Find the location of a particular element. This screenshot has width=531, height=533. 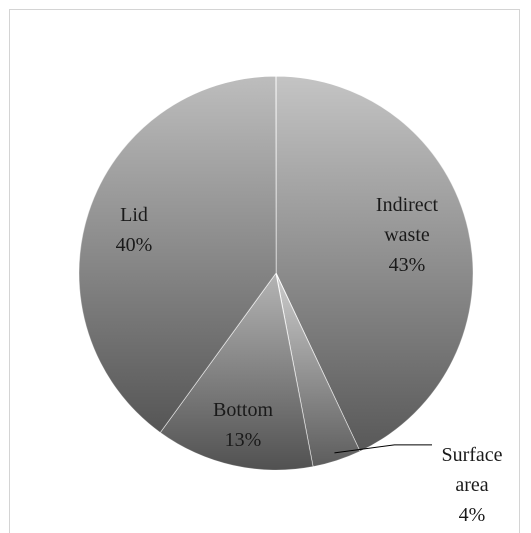

value-label: 43% is located at coordinates (407, 265).